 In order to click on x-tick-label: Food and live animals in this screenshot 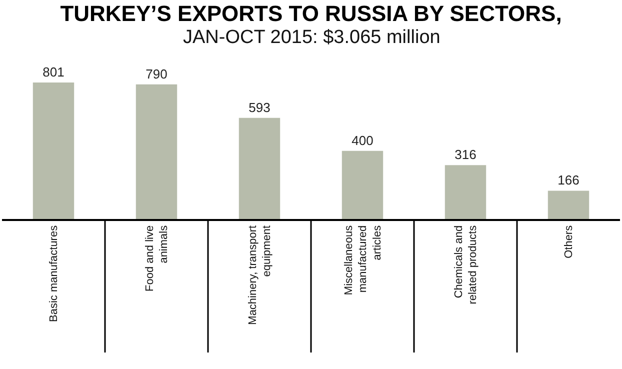, I will do `click(157, 258)`.